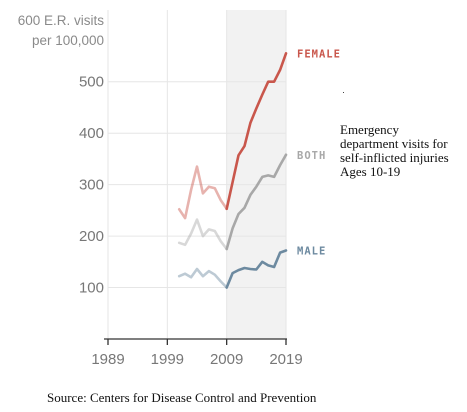 This screenshot has width=467, height=412. What do you see at coordinates (311, 252) in the screenshot?
I see `male-series-label: MALE` at bounding box center [311, 252].